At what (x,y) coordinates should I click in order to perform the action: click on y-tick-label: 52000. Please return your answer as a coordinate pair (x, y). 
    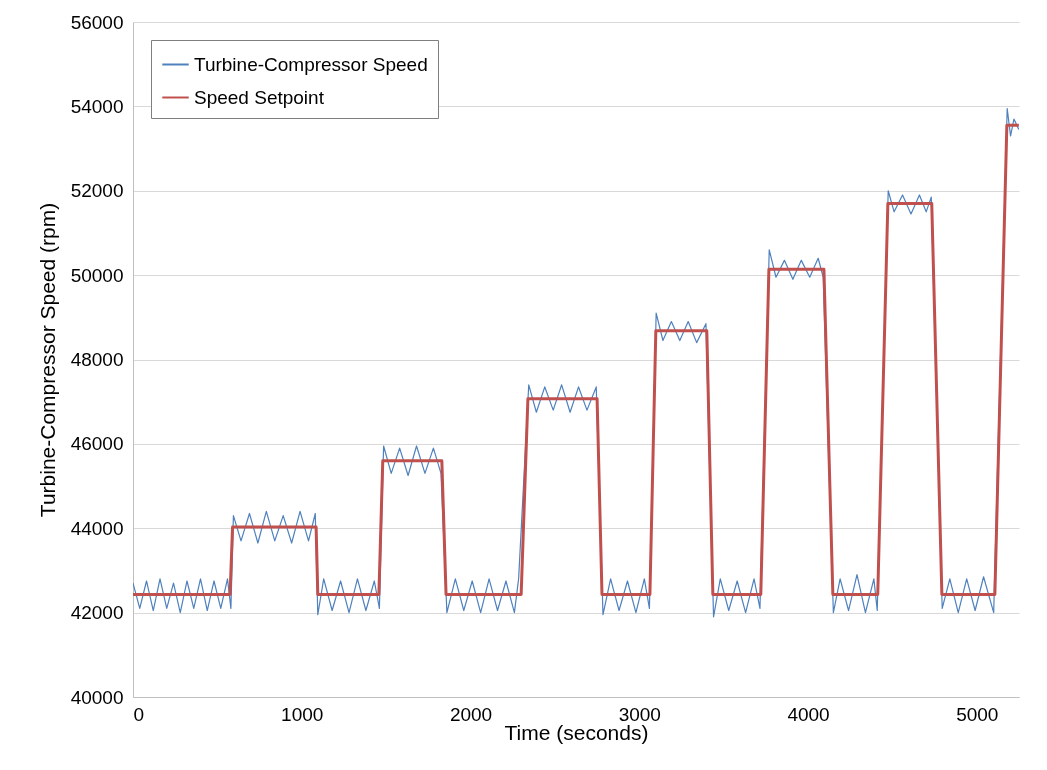
    Looking at the image, I should click on (97, 191).